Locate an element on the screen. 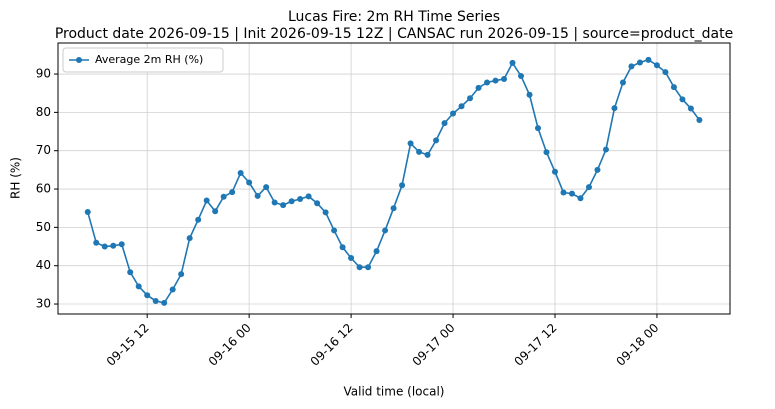 The image size is (775, 409). y-tick-label: 60 is located at coordinates (43, 189).